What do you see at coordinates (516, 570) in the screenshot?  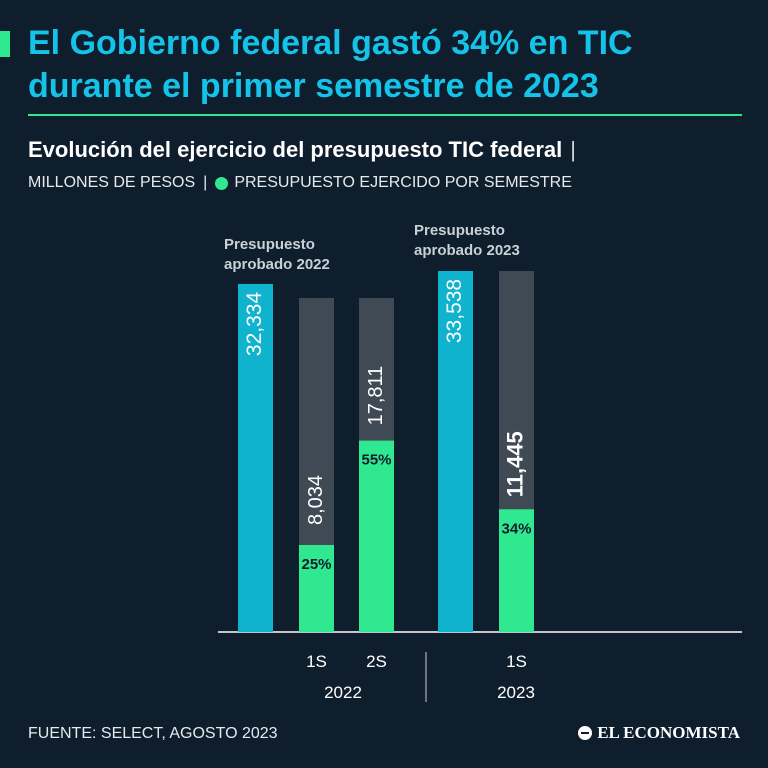 I see `executed-bar-2023-1S` at bounding box center [516, 570].